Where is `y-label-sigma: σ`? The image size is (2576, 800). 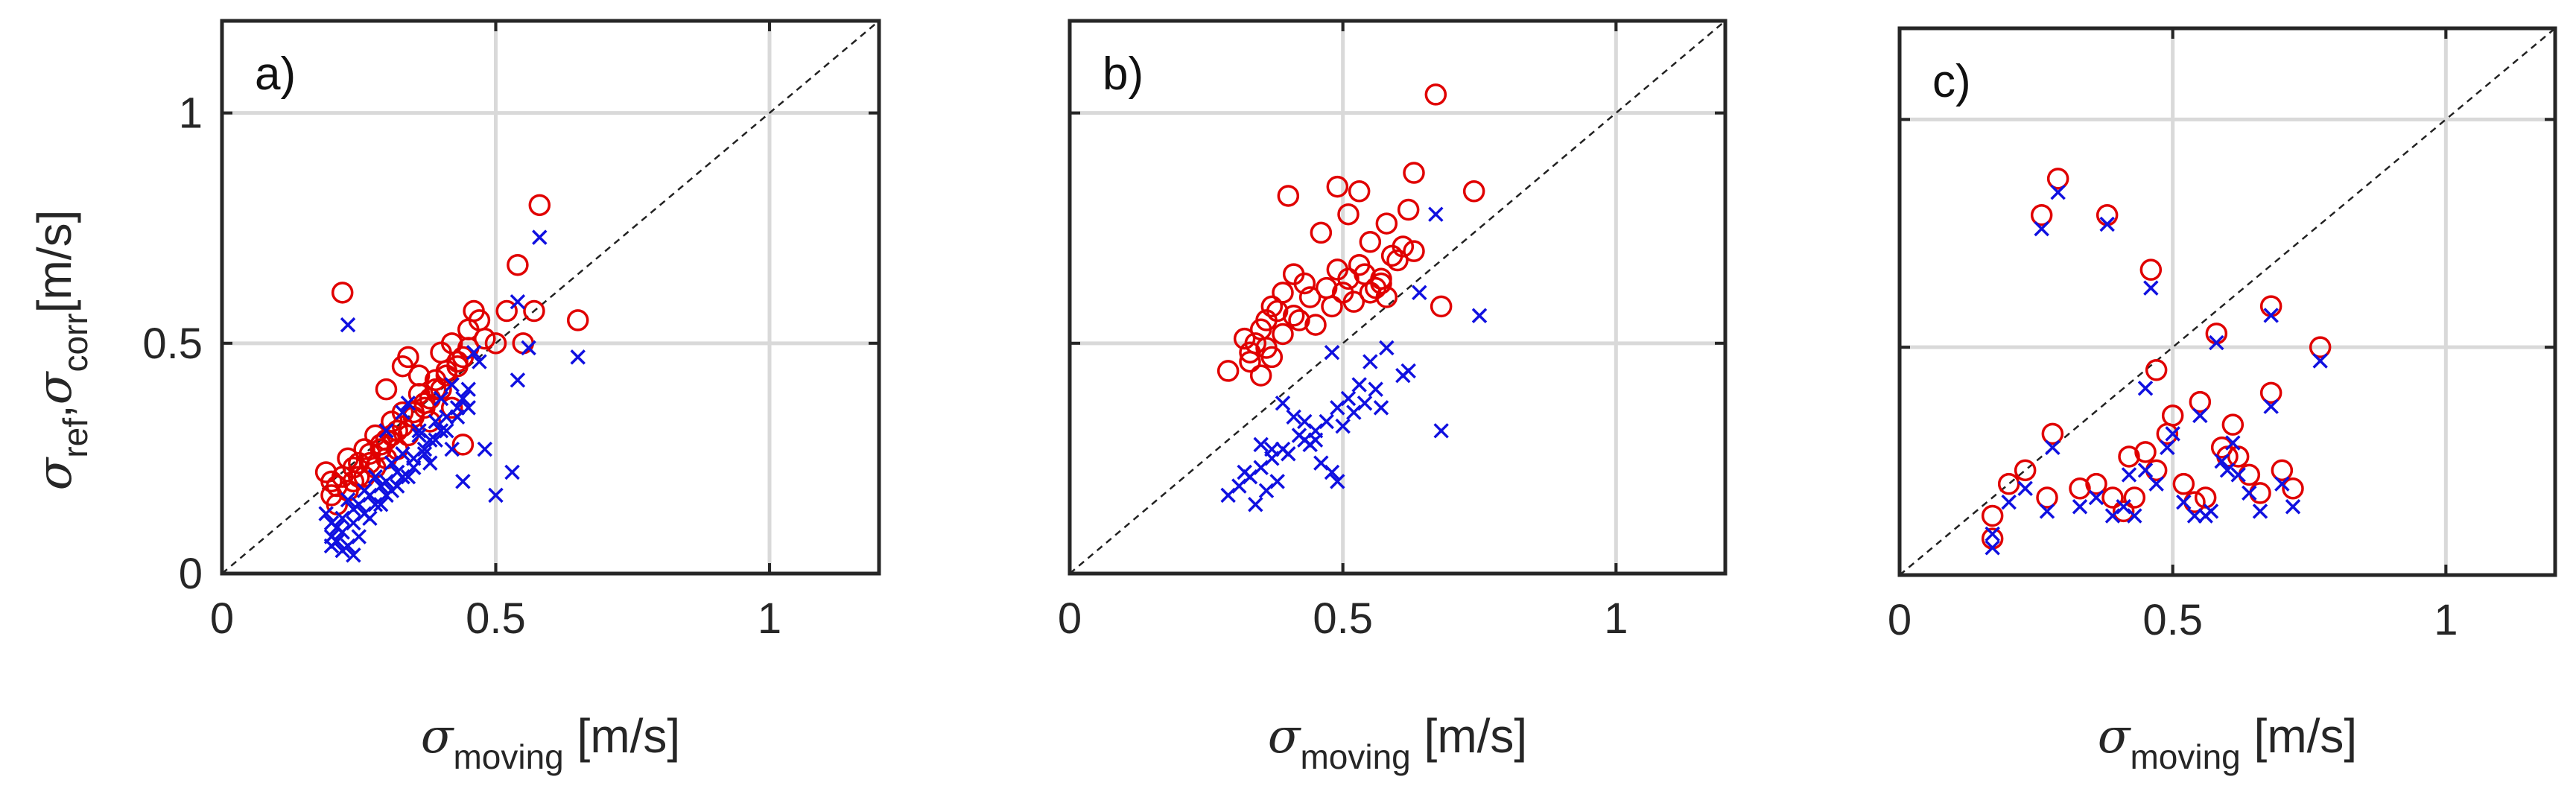
y-label-sigma: σ is located at coordinates (56, 473).